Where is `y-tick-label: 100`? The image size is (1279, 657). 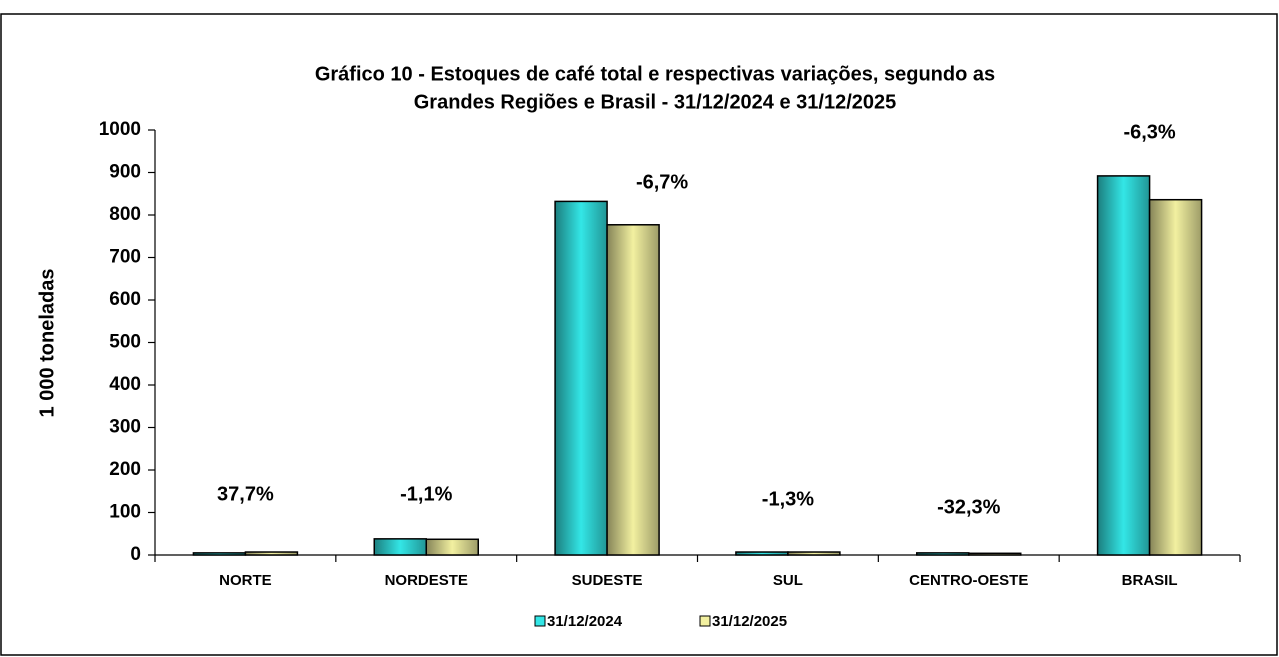
y-tick-label: 100 is located at coordinates (125, 512).